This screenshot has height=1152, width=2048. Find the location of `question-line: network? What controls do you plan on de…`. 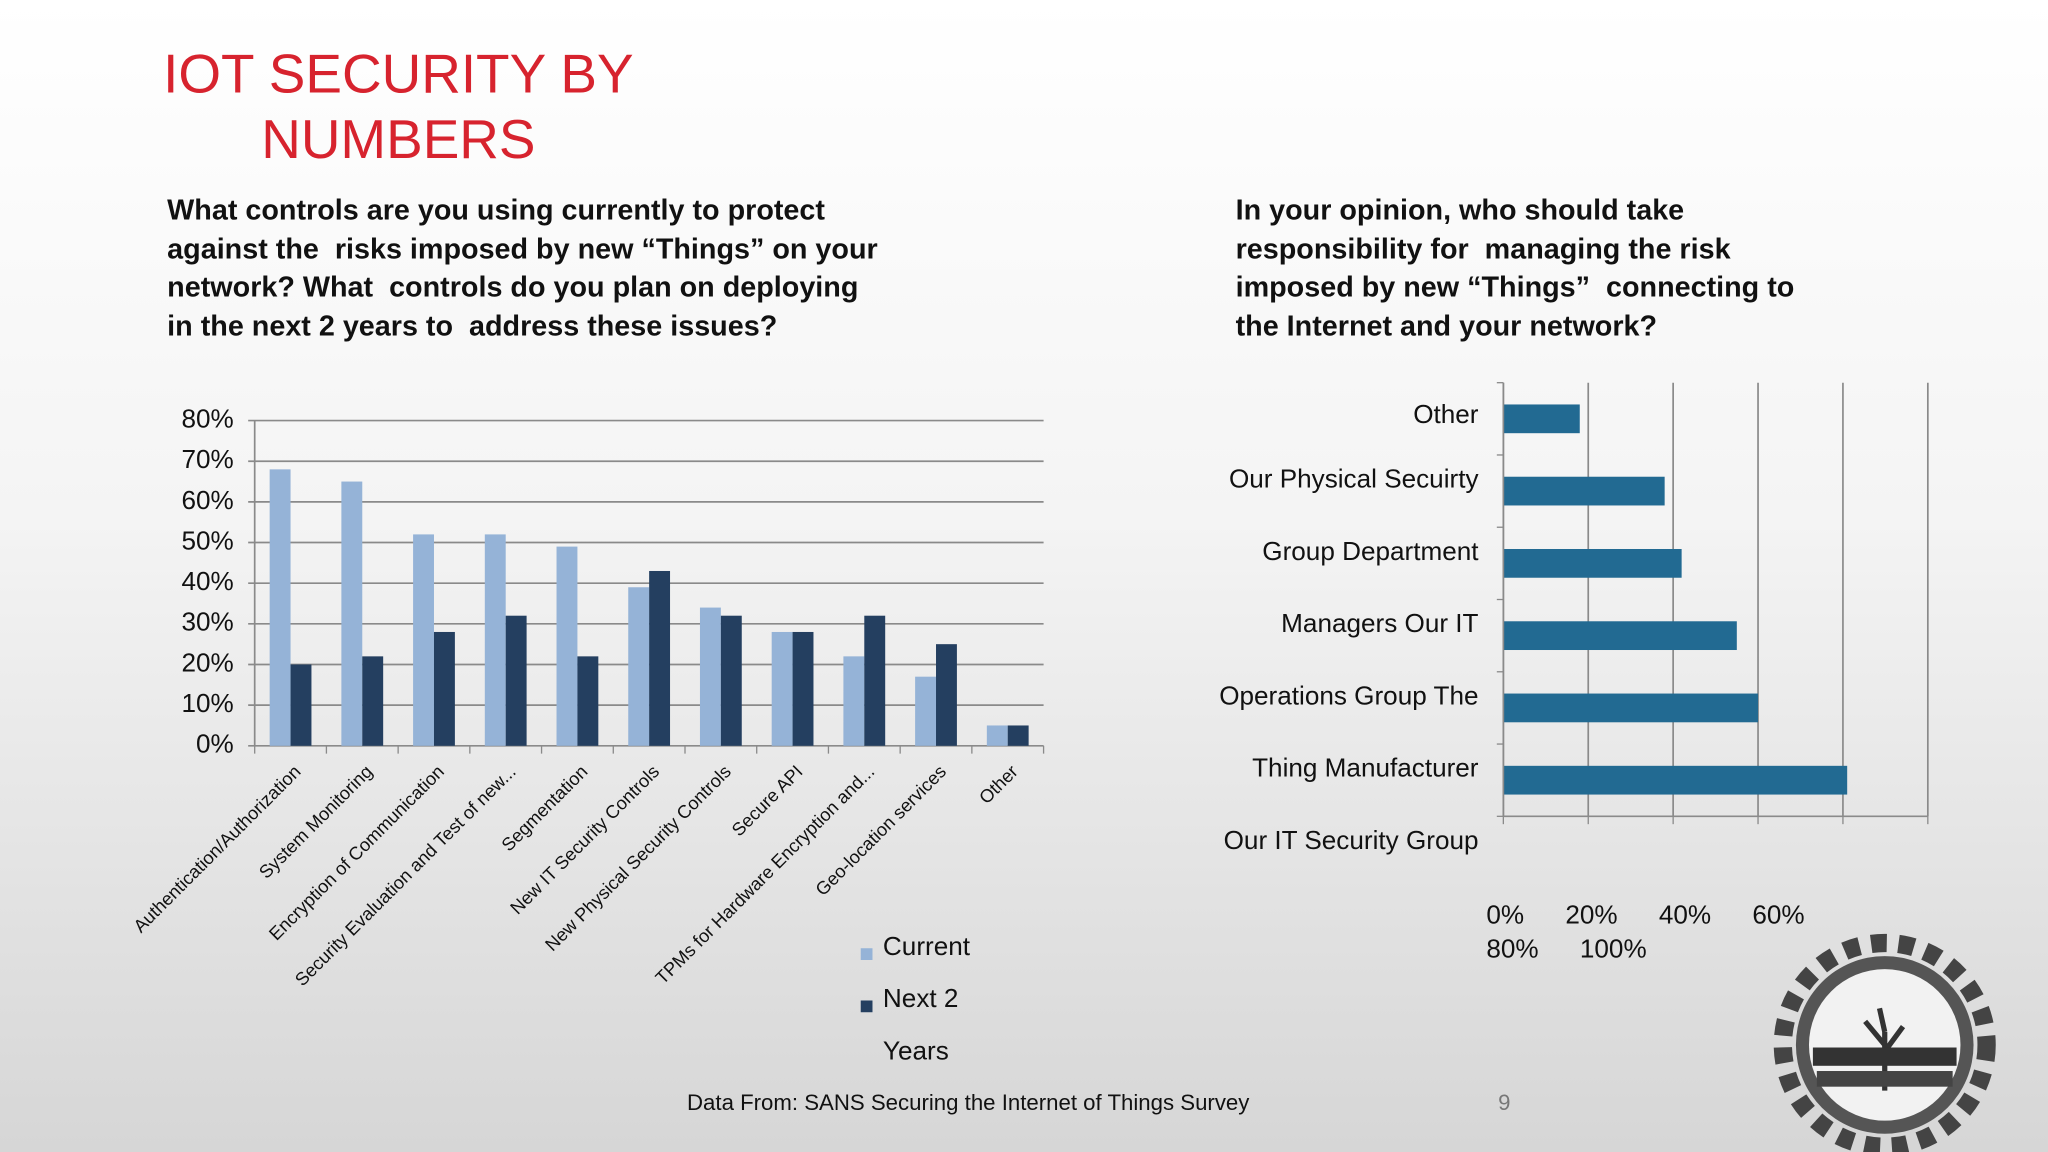

question-line: network? What controls do you plan on de… is located at coordinates (513, 287).